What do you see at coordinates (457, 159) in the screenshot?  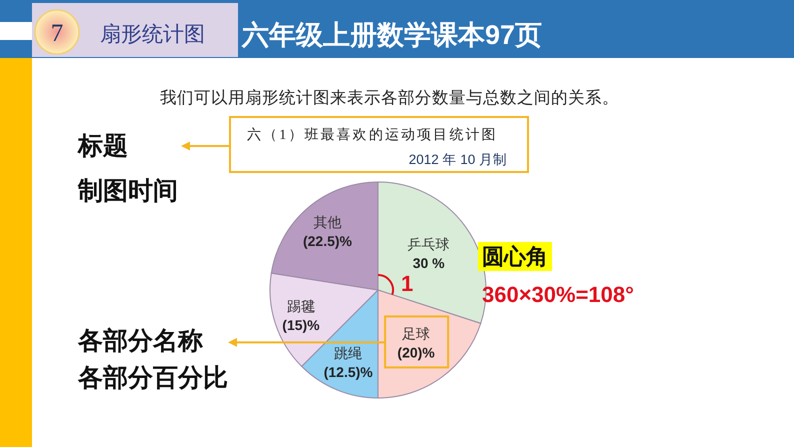 I see `subtitle: 2012 年 10 月制` at bounding box center [457, 159].